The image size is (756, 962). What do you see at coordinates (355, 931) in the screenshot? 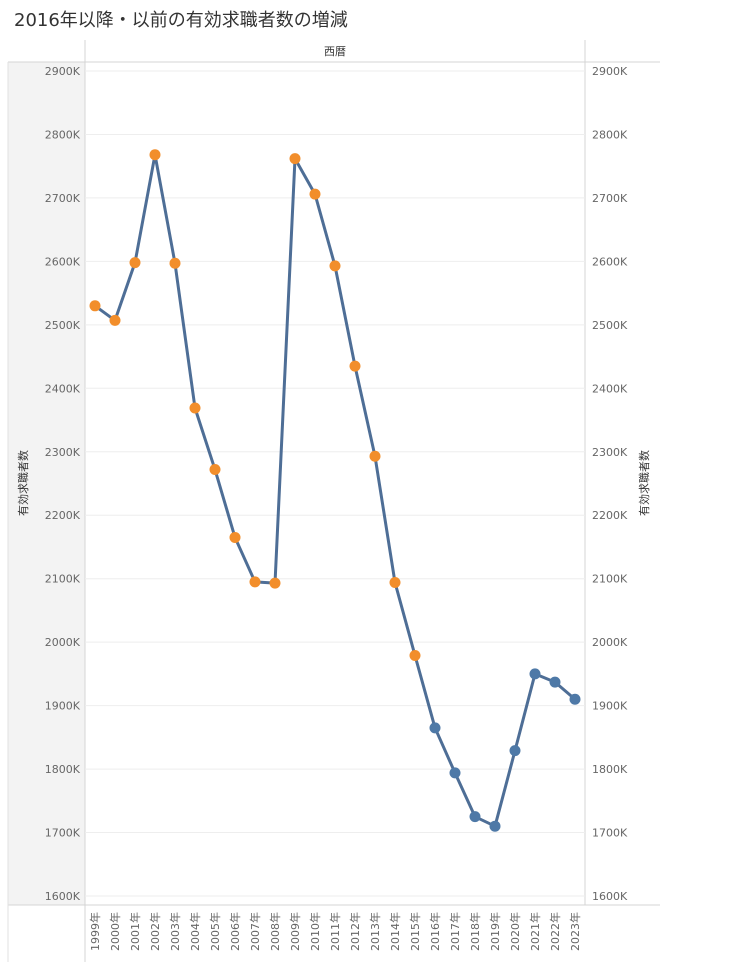
I see `x-tick-label: 2012年` at bounding box center [355, 931].